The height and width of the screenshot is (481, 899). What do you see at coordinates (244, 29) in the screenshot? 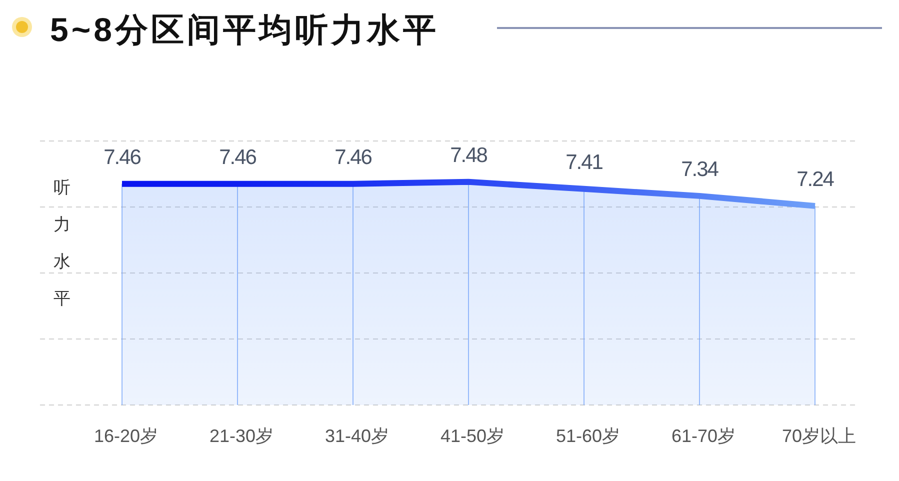
I see `chart-title: 5~8分区间平均听力水平` at bounding box center [244, 29].